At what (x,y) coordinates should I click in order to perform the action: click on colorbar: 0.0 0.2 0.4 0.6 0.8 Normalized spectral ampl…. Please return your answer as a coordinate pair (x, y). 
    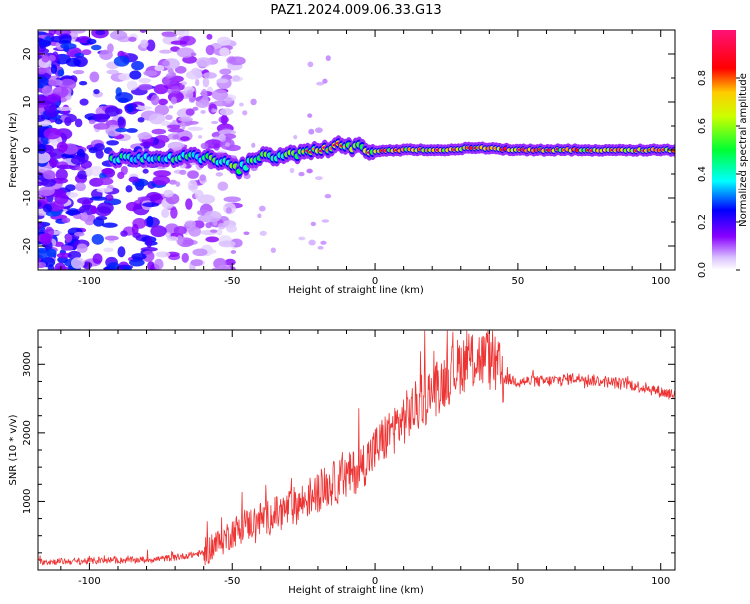
    Looking at the image, I should click on (723, 154).